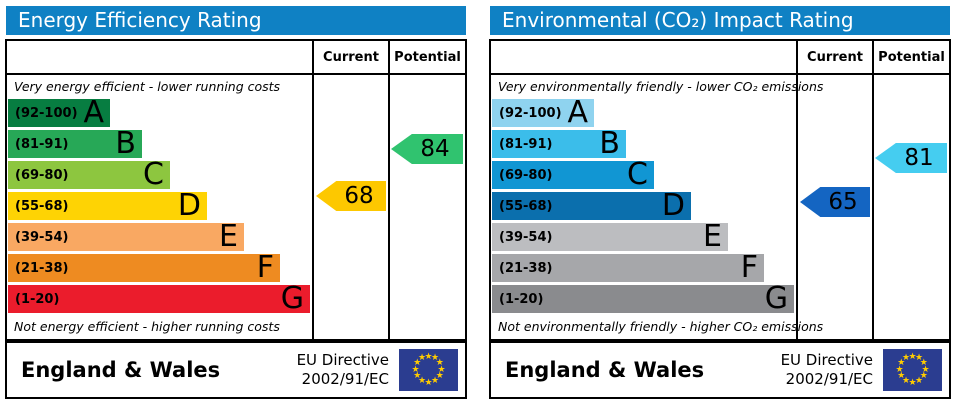 This screenshot has height=404, width=957. I want to click on band-letter: D, so click(189, 205).